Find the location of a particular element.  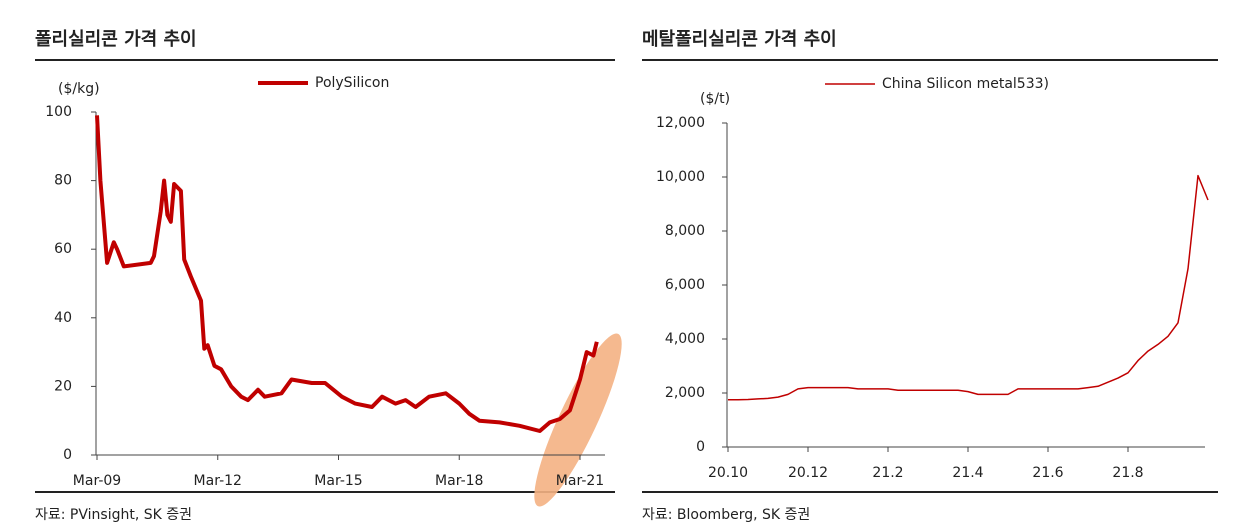

source: 자료: Bloomberg, SK 증권 is located at coordinates (726, 515).